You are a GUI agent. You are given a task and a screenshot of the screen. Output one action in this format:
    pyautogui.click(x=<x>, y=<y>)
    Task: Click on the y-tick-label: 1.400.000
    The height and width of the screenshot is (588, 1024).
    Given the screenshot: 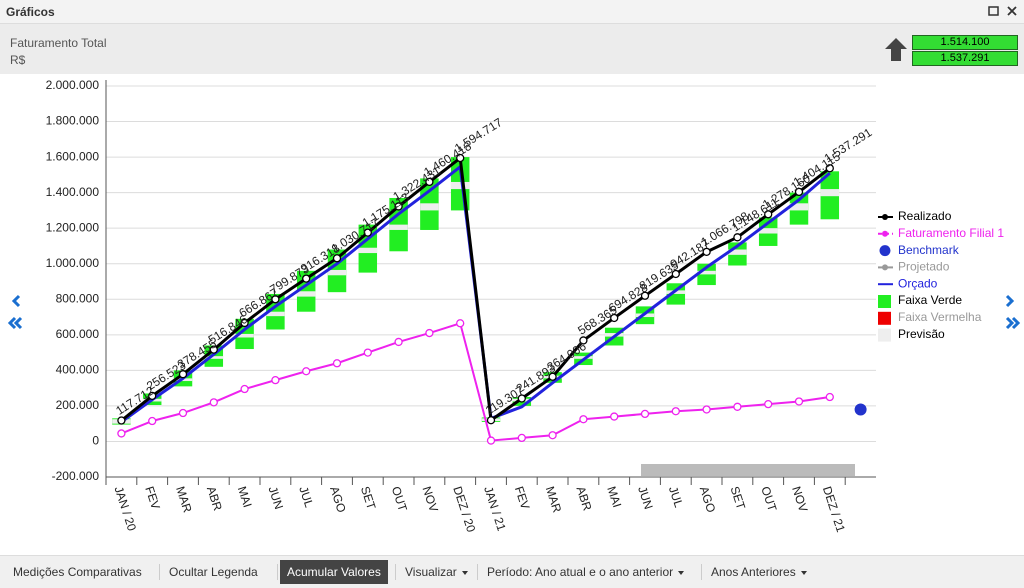 What is the action you would take?
    pyautogui.click(x=73, y=192)
    